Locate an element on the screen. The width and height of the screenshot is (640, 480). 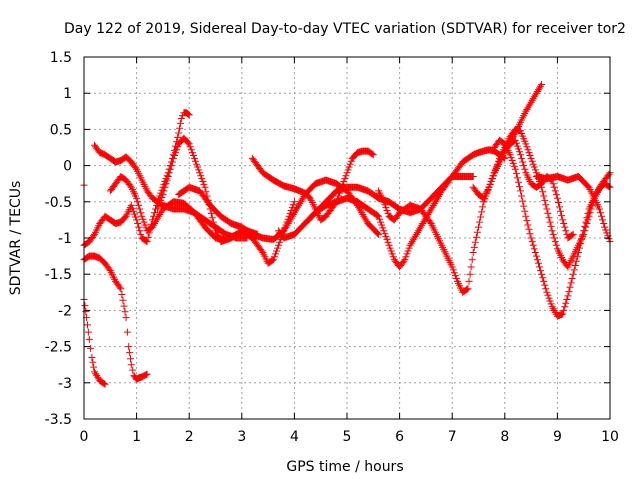
x-tick-label: 3 is located at coordinates (241, 437).